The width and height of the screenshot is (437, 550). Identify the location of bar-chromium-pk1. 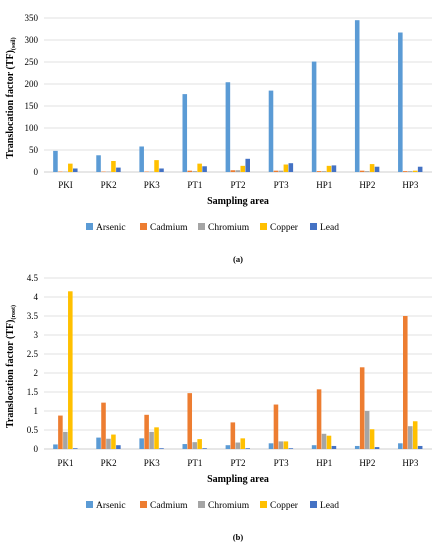
(65, 440).